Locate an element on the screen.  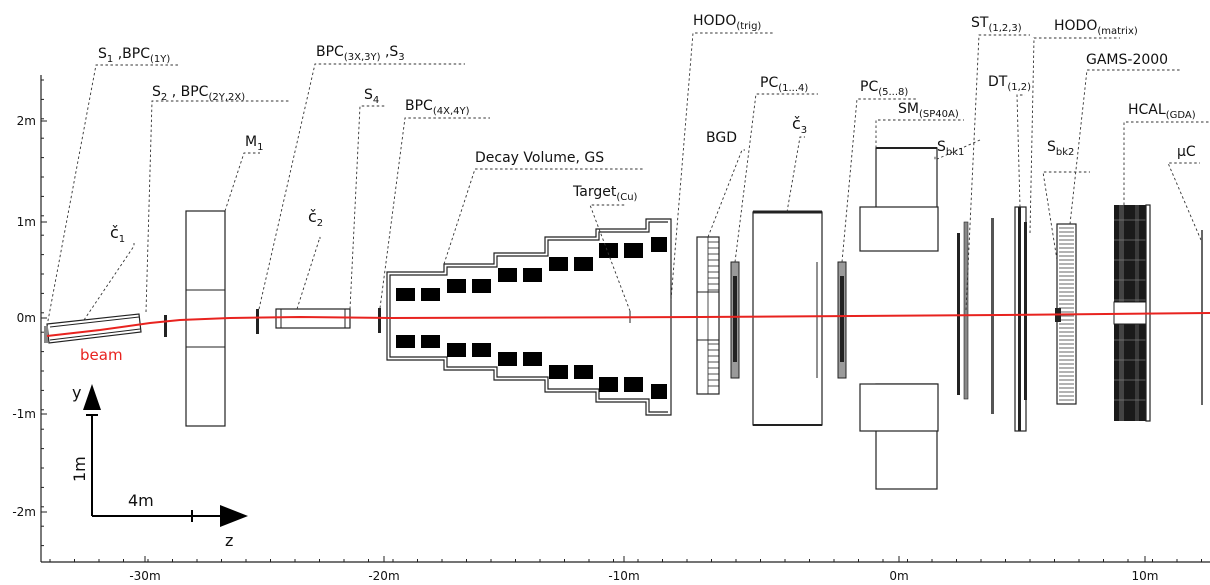
label-bpc3x3y-s3: BPC(3X,3Y) ,S3 is located at coordinates (360, 53).